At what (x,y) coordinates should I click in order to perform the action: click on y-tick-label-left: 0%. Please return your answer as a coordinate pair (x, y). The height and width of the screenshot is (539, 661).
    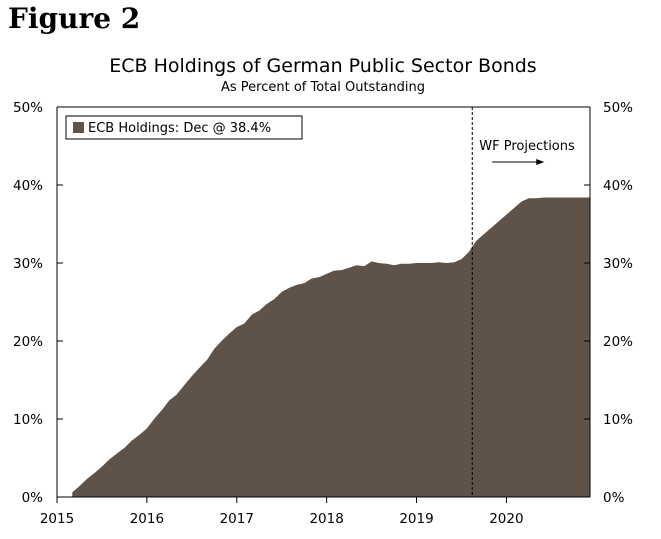
    Looking at the image, I should click on (33, 498).